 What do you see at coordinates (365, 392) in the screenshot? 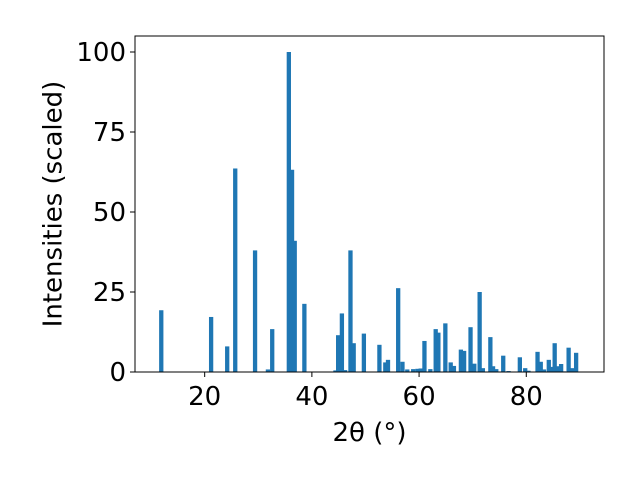
I see `x-axis-ticks: 20 40 60 80` at bounding box center [365, 392].